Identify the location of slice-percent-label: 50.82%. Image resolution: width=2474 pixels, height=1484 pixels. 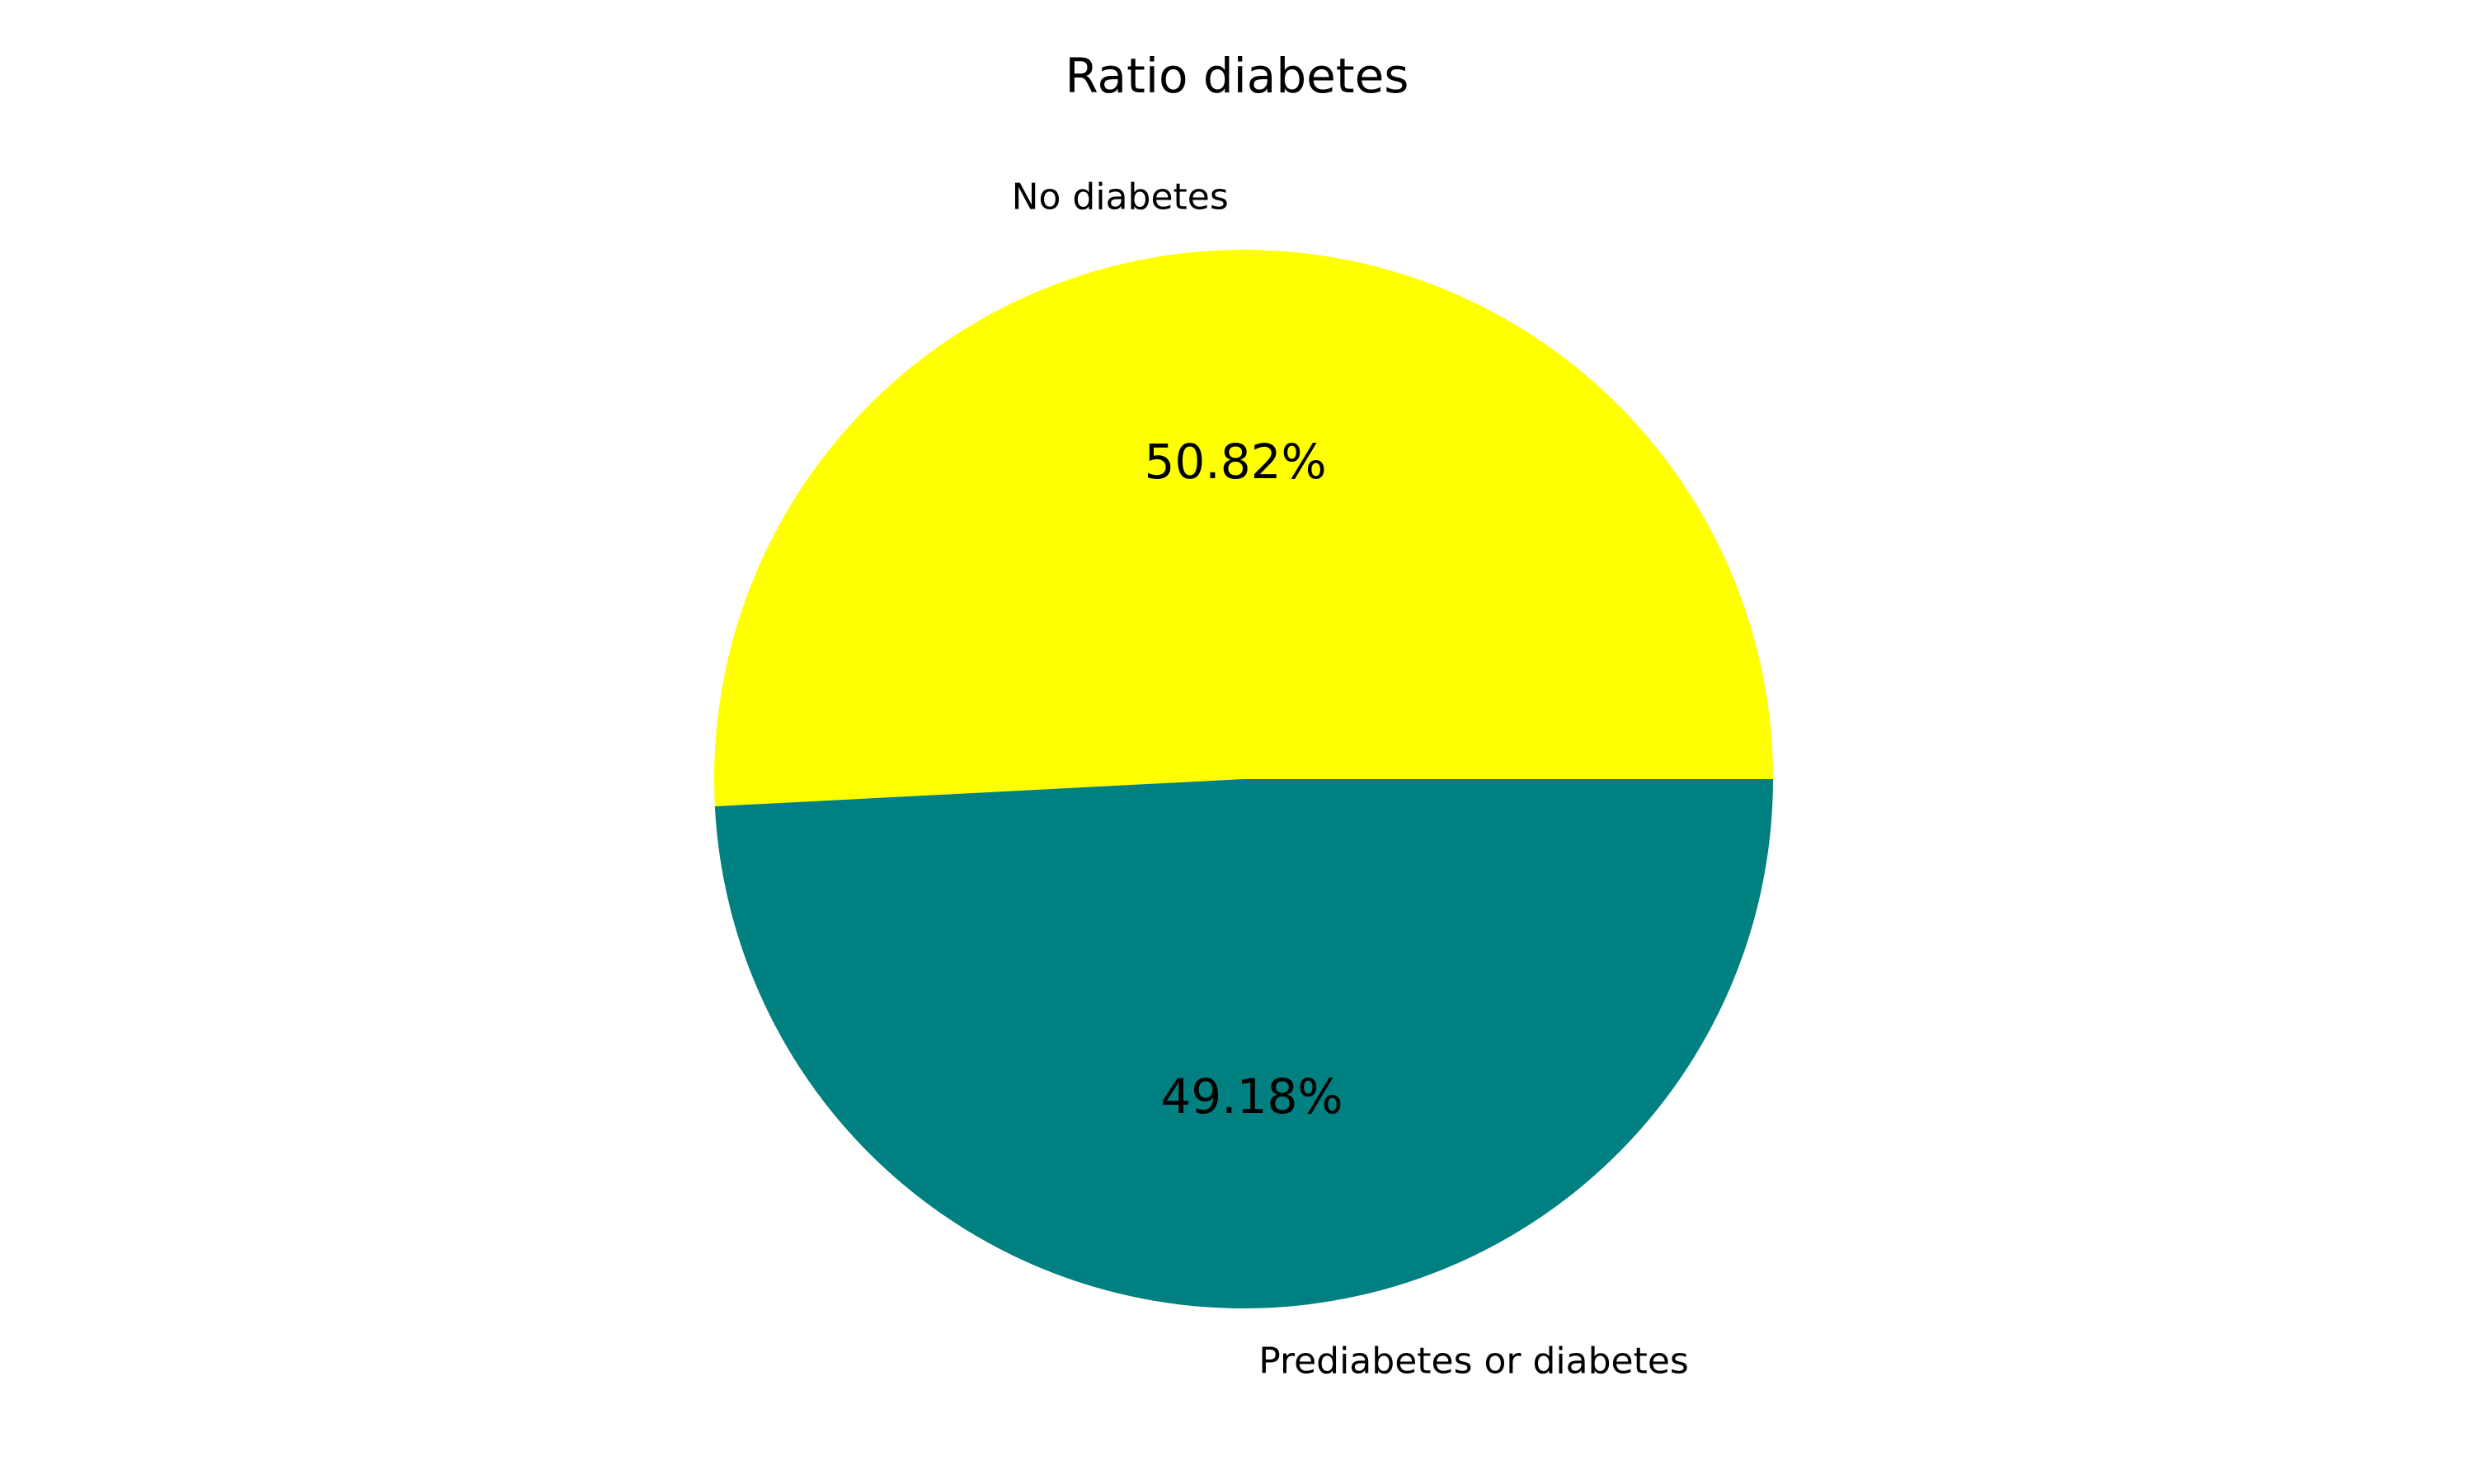
(1235, 462).